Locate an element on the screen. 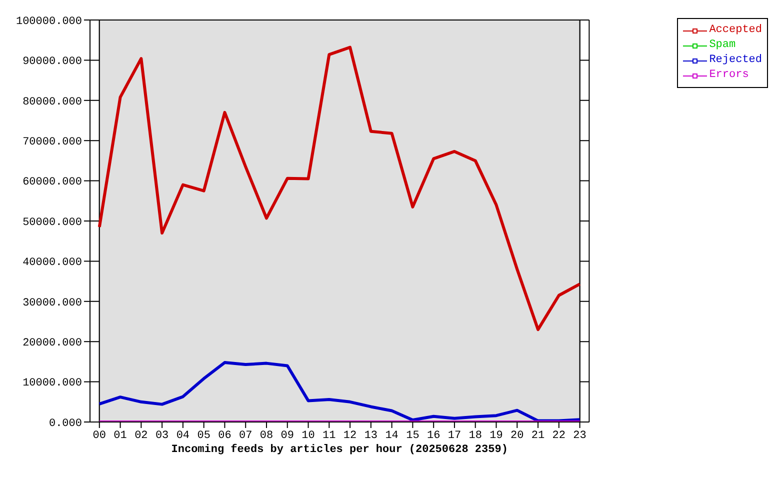 This screenshot has height=480, width=780. x-tick-label: 13 is located at coordinates (371, 436).